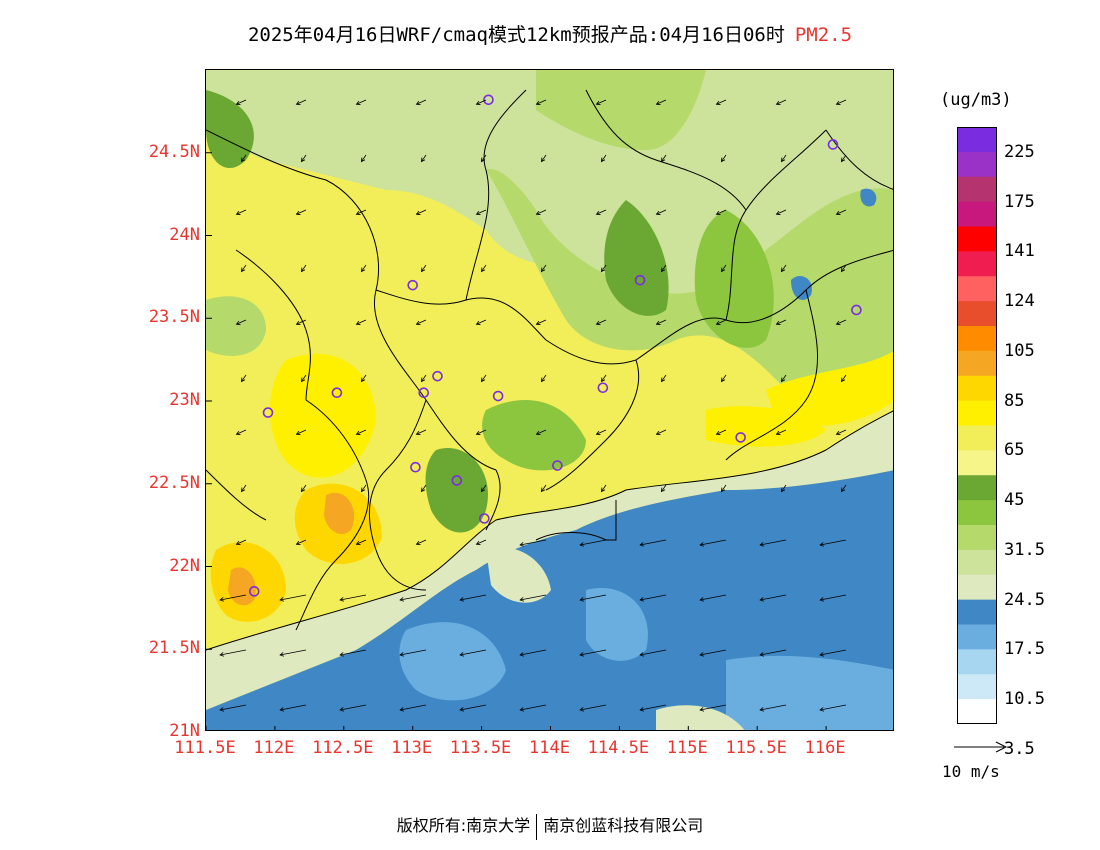 The image size is (1100, 850). What do you see at coordinates (1024, 549) in the screenshot?
I see `colorbar-label: 31.5` at bounding box center [1024, 549].